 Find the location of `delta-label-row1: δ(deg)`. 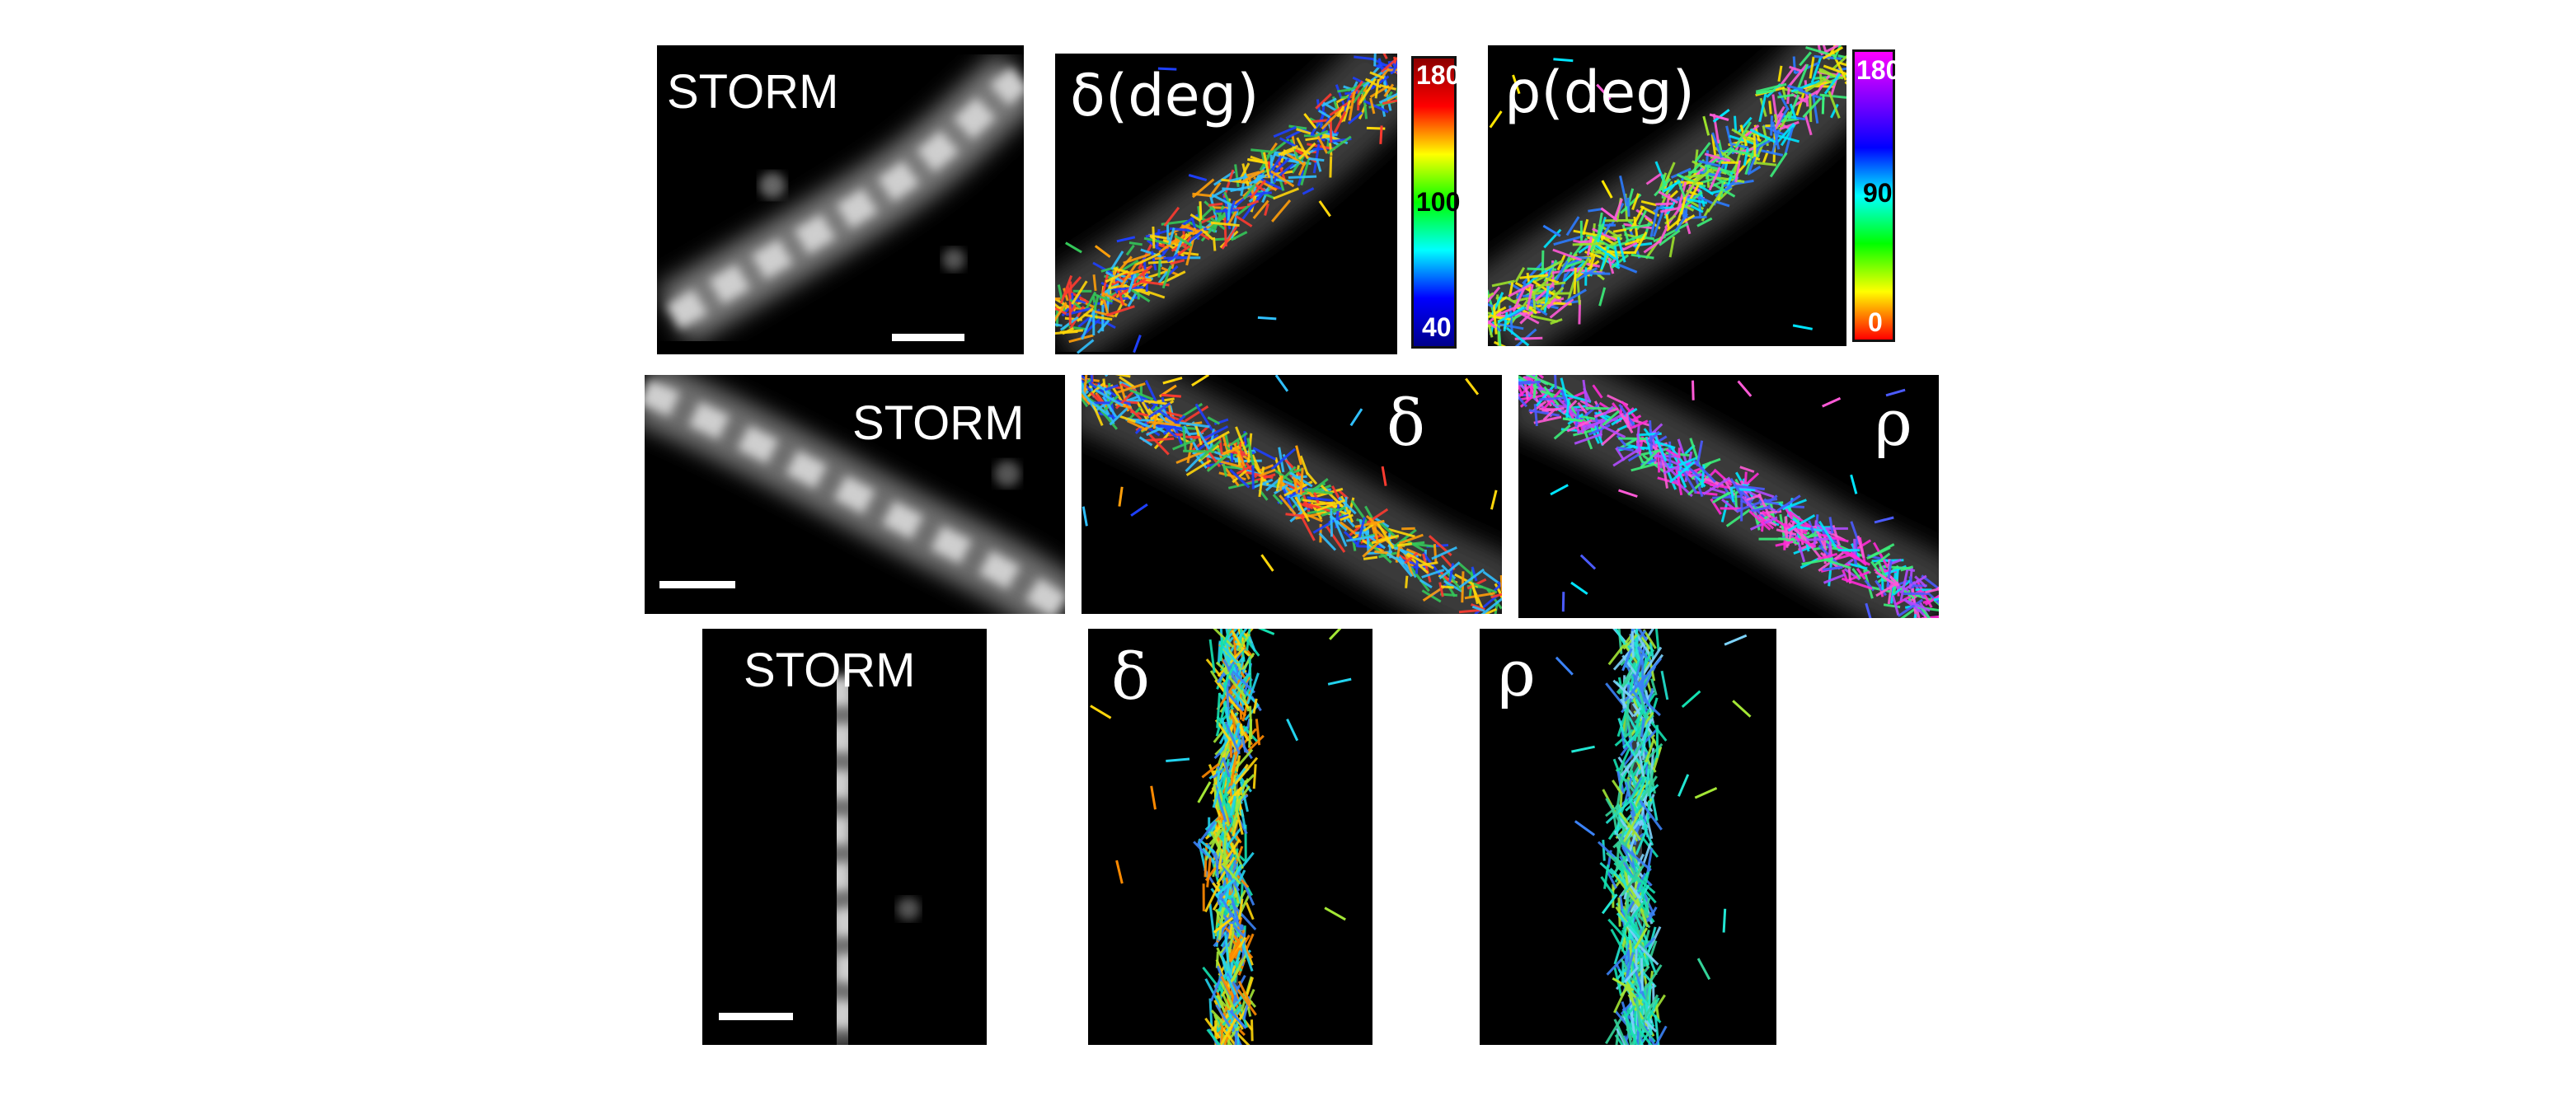

delta-label-row1: δ(deg) is located at coordinates (1165, 95).